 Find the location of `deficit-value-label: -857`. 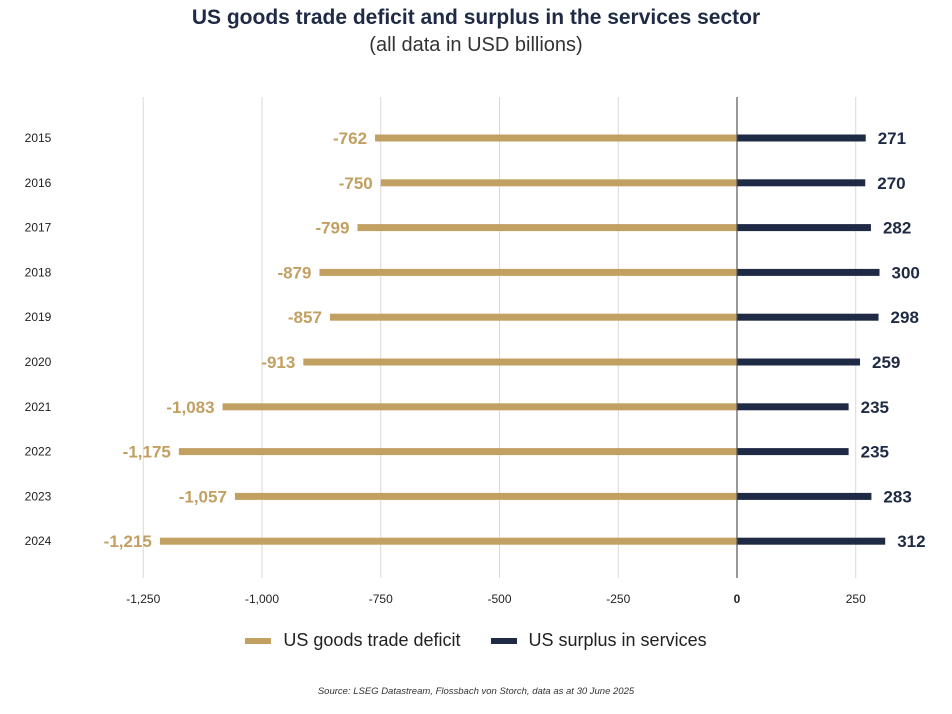

deficit-value-label: -857 is located at coordinates (305, 317).